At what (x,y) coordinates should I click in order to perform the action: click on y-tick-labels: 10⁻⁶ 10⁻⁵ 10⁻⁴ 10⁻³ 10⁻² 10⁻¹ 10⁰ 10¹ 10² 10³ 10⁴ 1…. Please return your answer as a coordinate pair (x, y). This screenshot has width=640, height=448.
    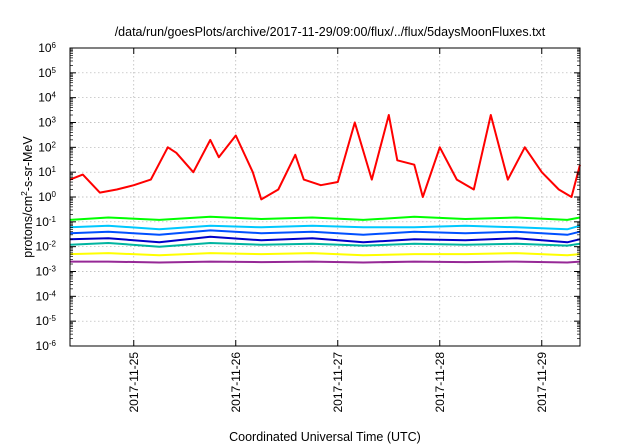
    Looking at the image, I should click on (46, 197).